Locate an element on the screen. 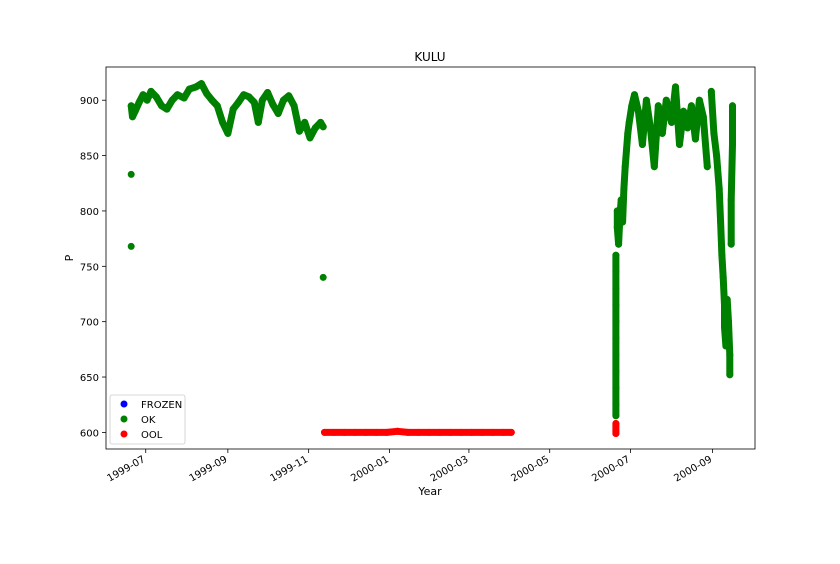 The height and width of the screenshot is (564, 840). series-ool is located at coordinates (470, 428).